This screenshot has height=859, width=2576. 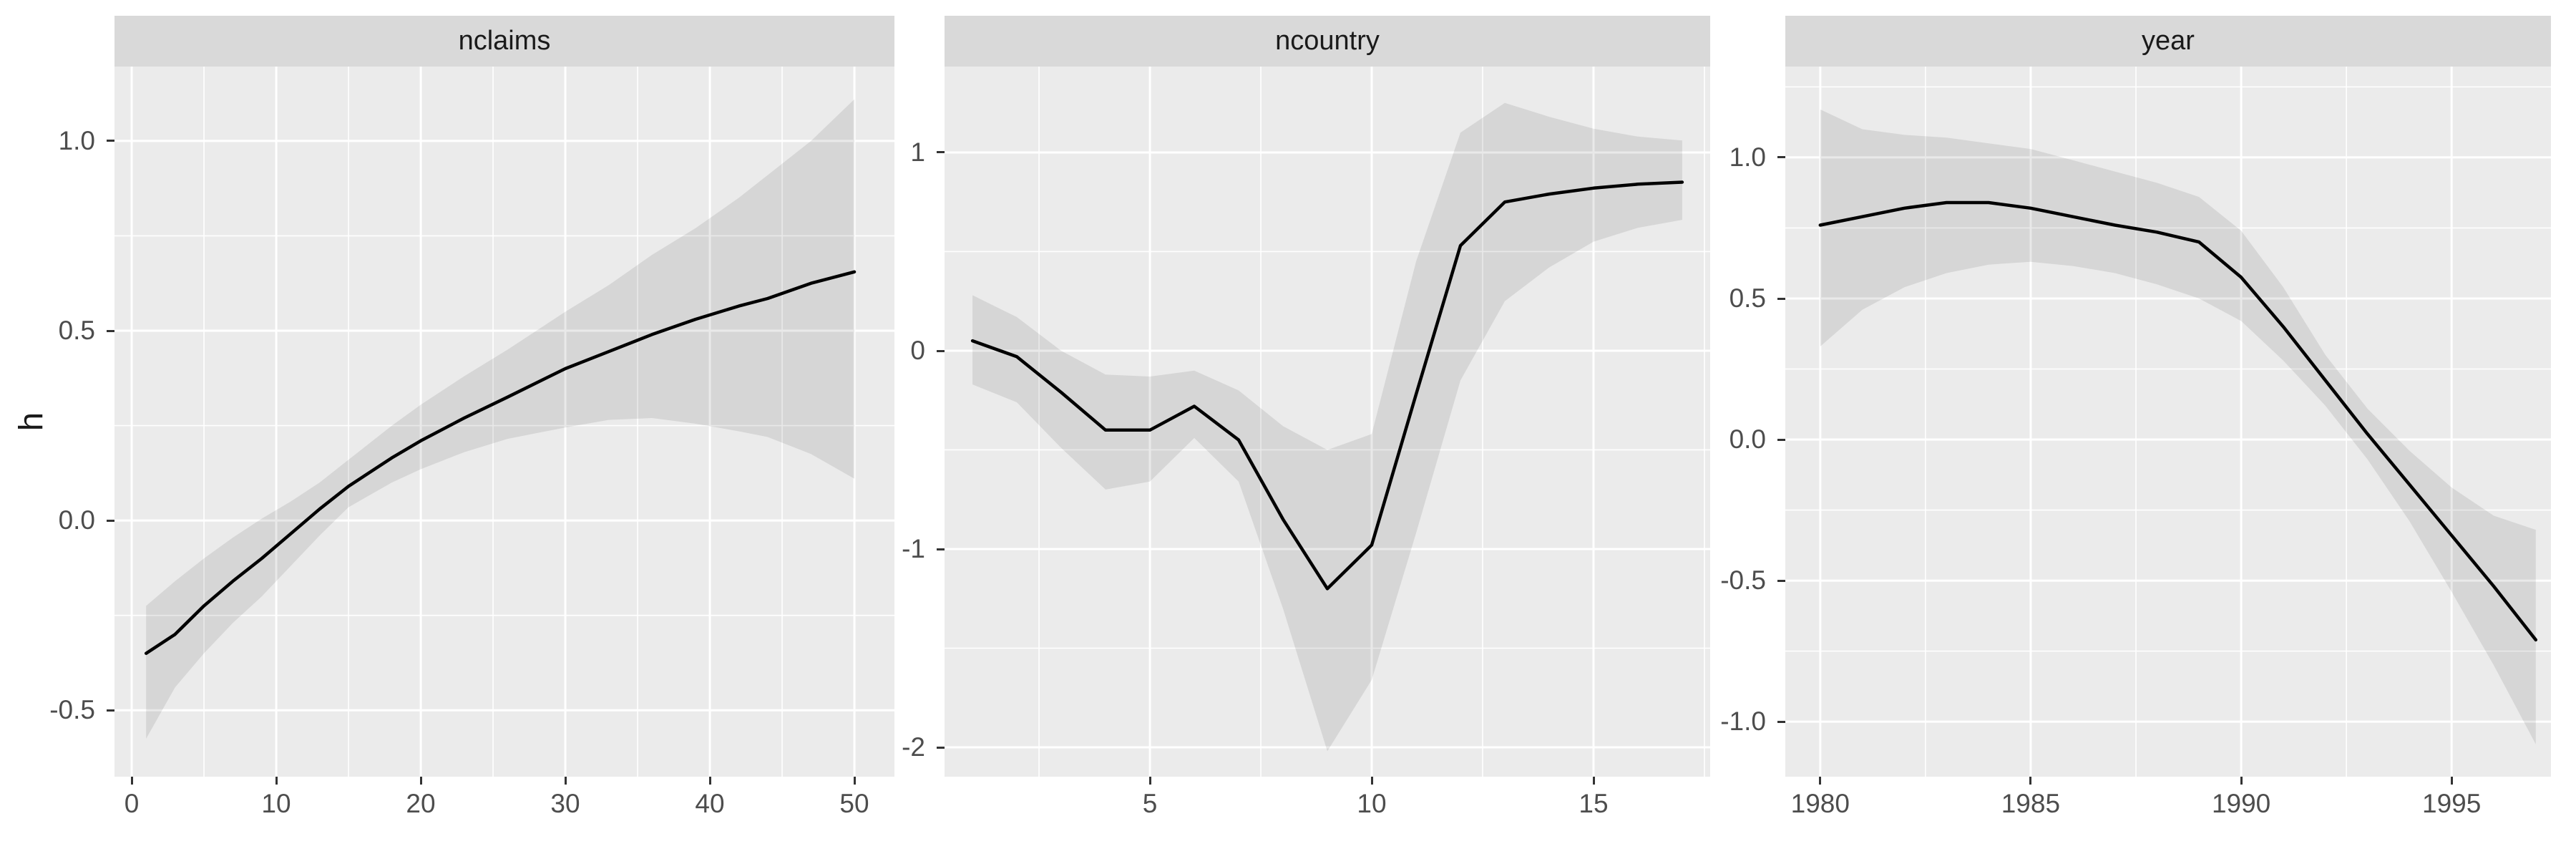 I want to click on x-tick-label: 5, so click(x=1150, y=803).